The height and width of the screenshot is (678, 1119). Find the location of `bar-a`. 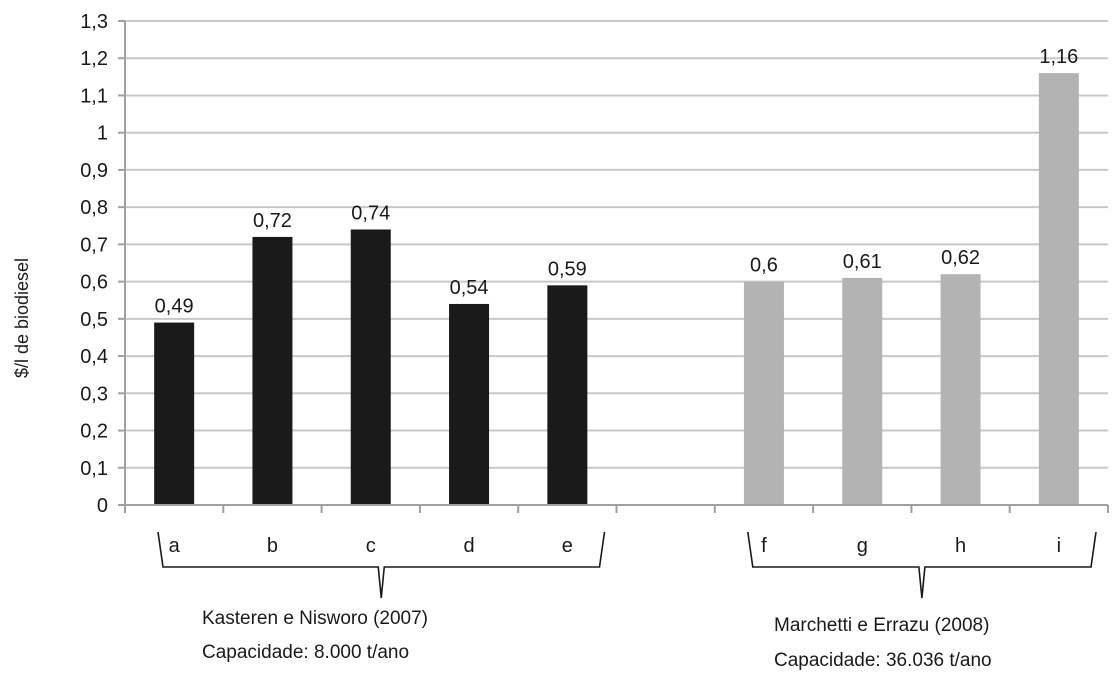

bar-a is located at coordinates (174, 413).